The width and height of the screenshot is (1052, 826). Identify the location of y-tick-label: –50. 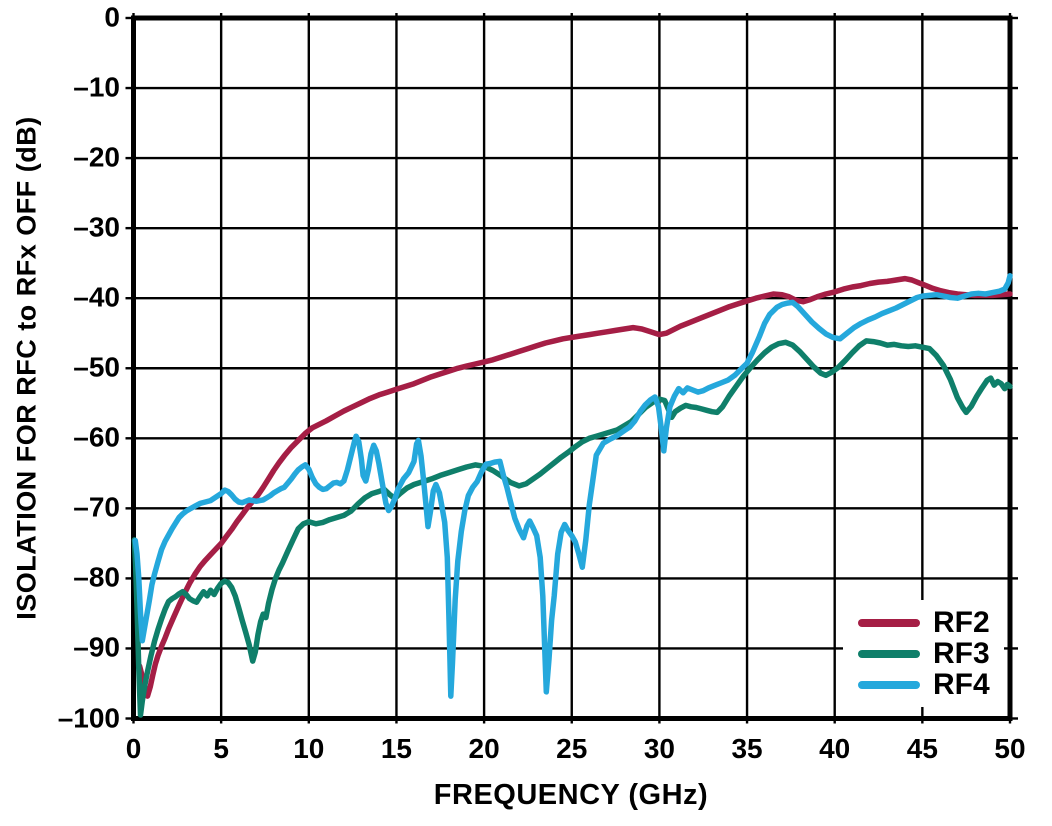
(96, 367).